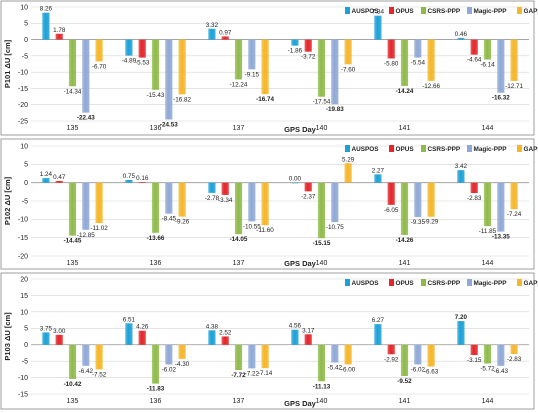  What do you see at coordinates (431, 222) in the screenshot?
I see `data-label: -9.29` at bounding box center [431, 222].